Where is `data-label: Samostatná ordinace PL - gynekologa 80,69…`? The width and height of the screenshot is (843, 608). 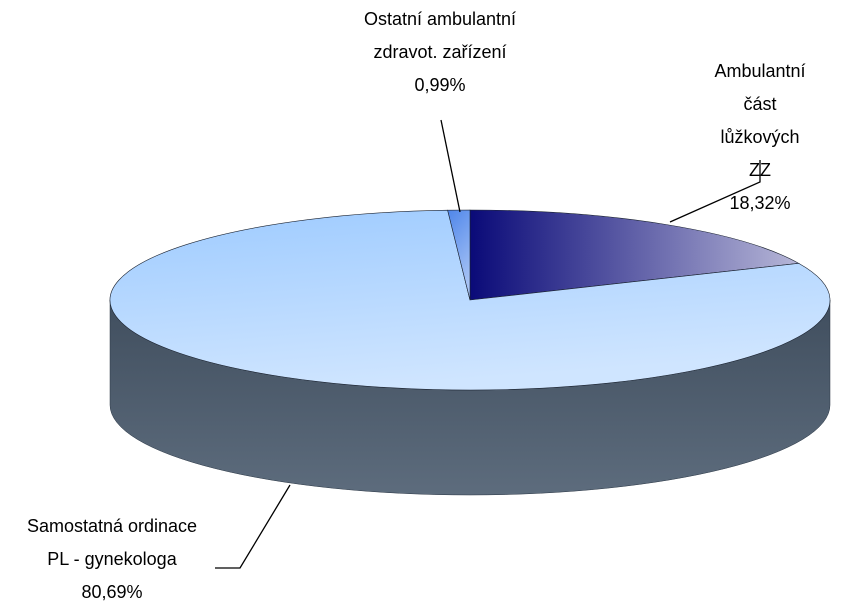 data-label: Samostatná ordinace PL - gynekologa 80,69… is located at coordinates (112, 559).